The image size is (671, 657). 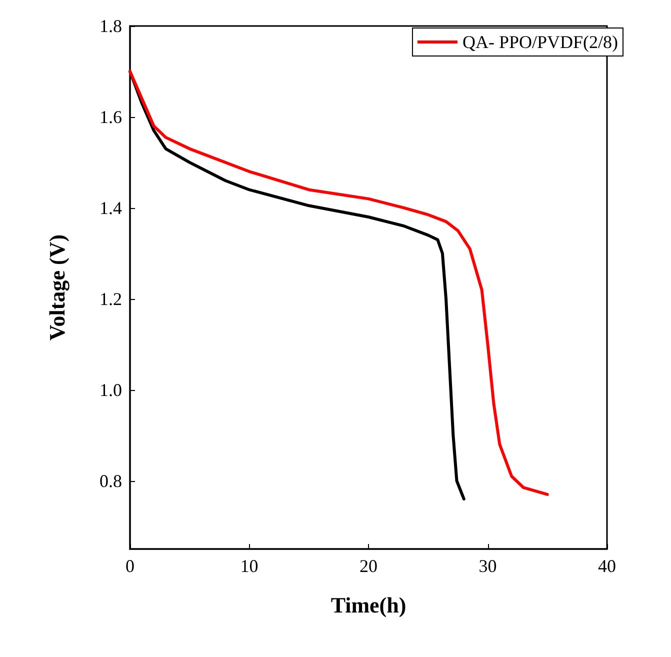 What do you see at coordinates (111, 26) in the screenshot?
I see `y-tick-label: 1.8` at bounding box center [111, 26].